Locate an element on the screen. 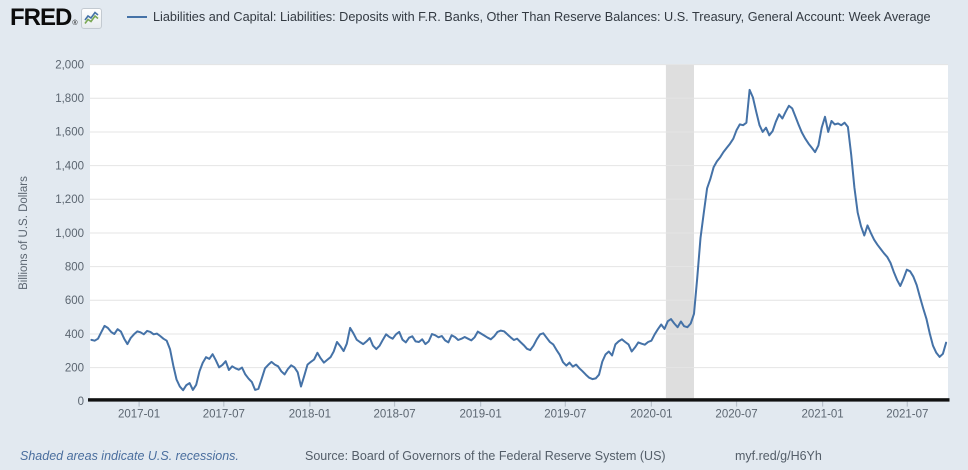  legend-line-icon is located at coordinates (137, 17).